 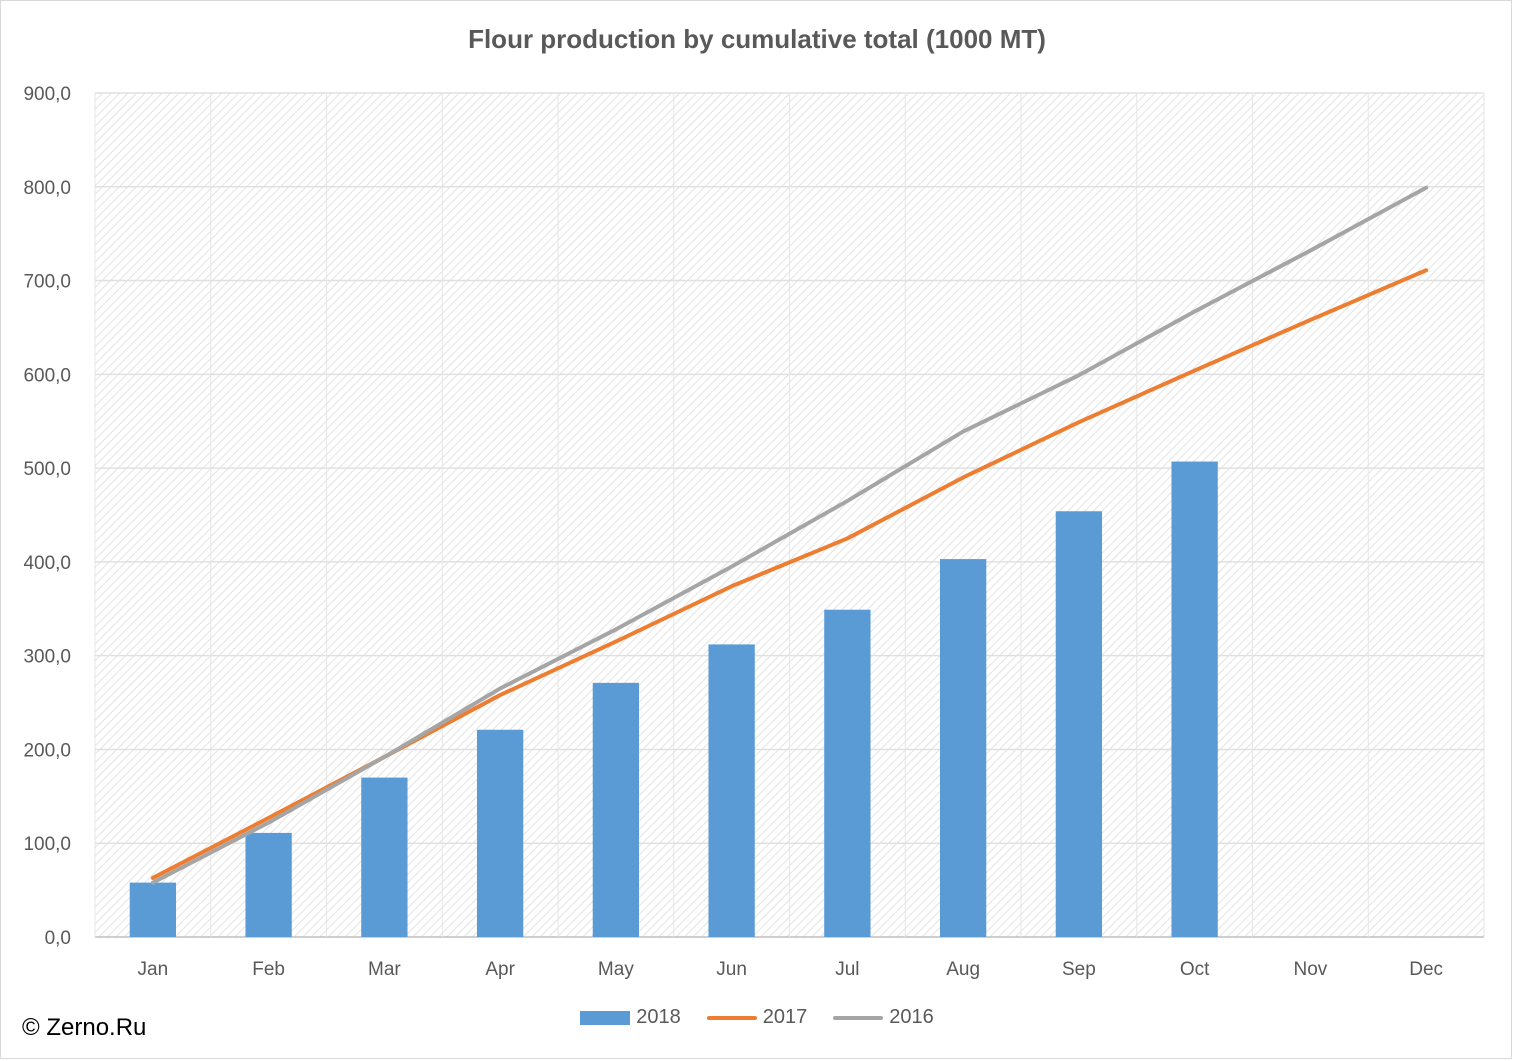 I want to click on x-tick-label: Aug, so click(x=963, y=969).